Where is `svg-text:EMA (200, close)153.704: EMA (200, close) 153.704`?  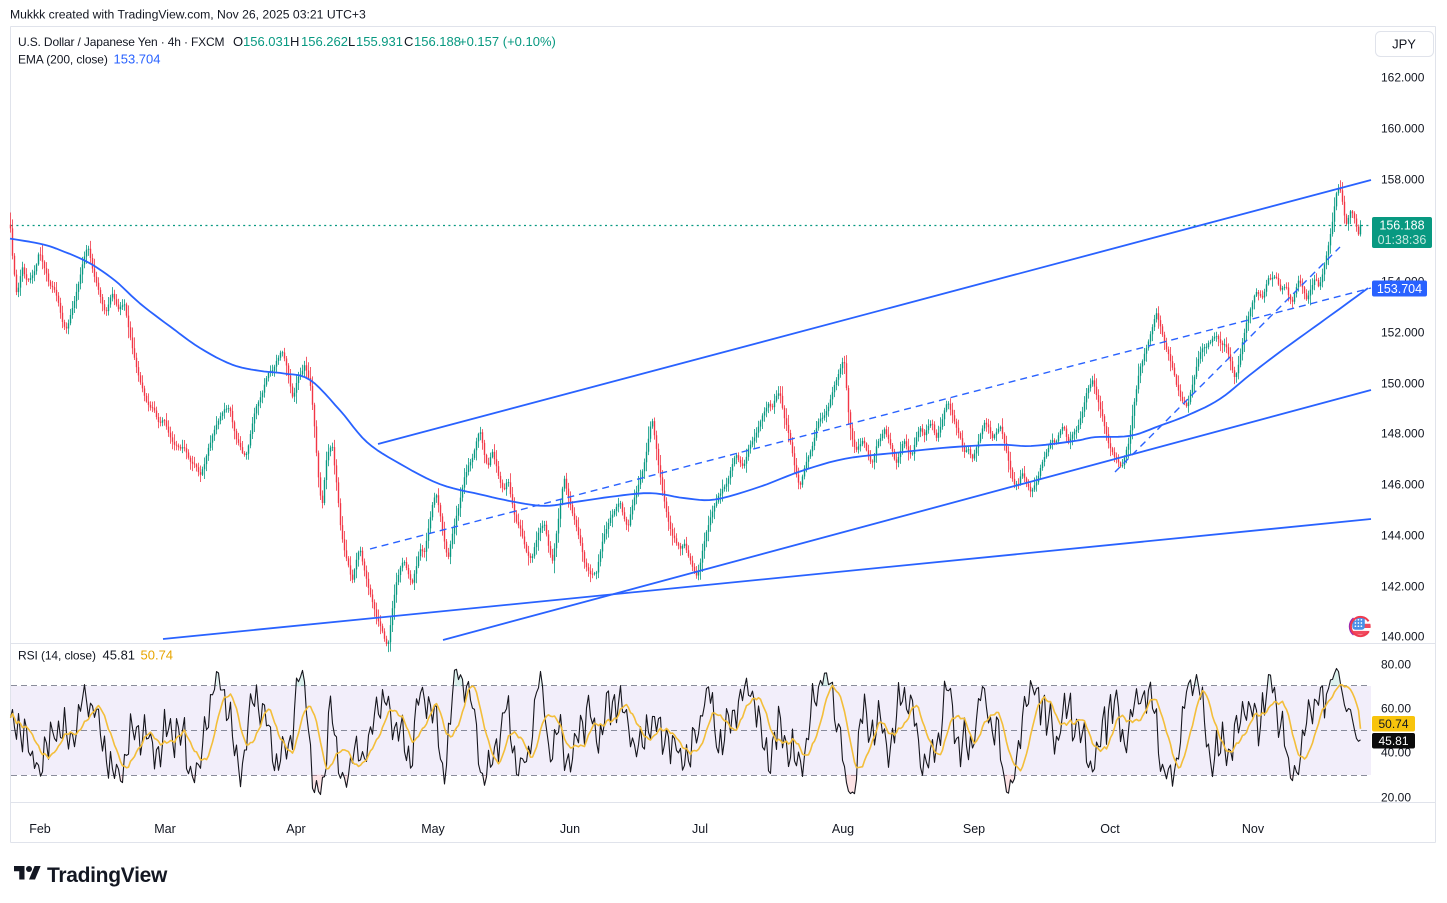 svg-text:EMA (200, close)153.704: EMA (200, close) 153.704 is located at coordinates (89, 59).